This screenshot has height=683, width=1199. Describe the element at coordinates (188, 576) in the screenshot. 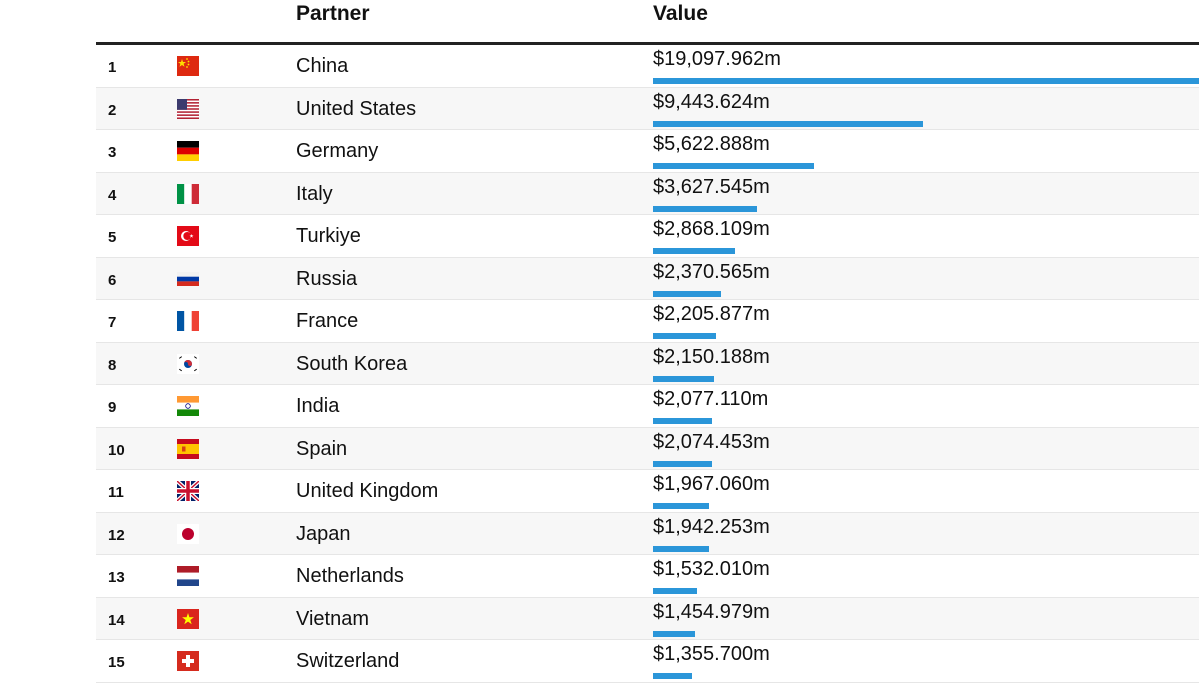

I see `netherlands-flag-icon` at that location.